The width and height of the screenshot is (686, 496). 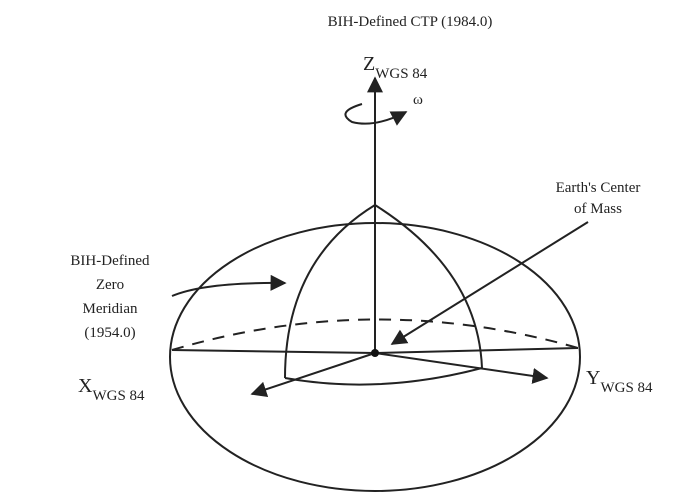 I want to click on meridian-right, so click(x=428, y=286).